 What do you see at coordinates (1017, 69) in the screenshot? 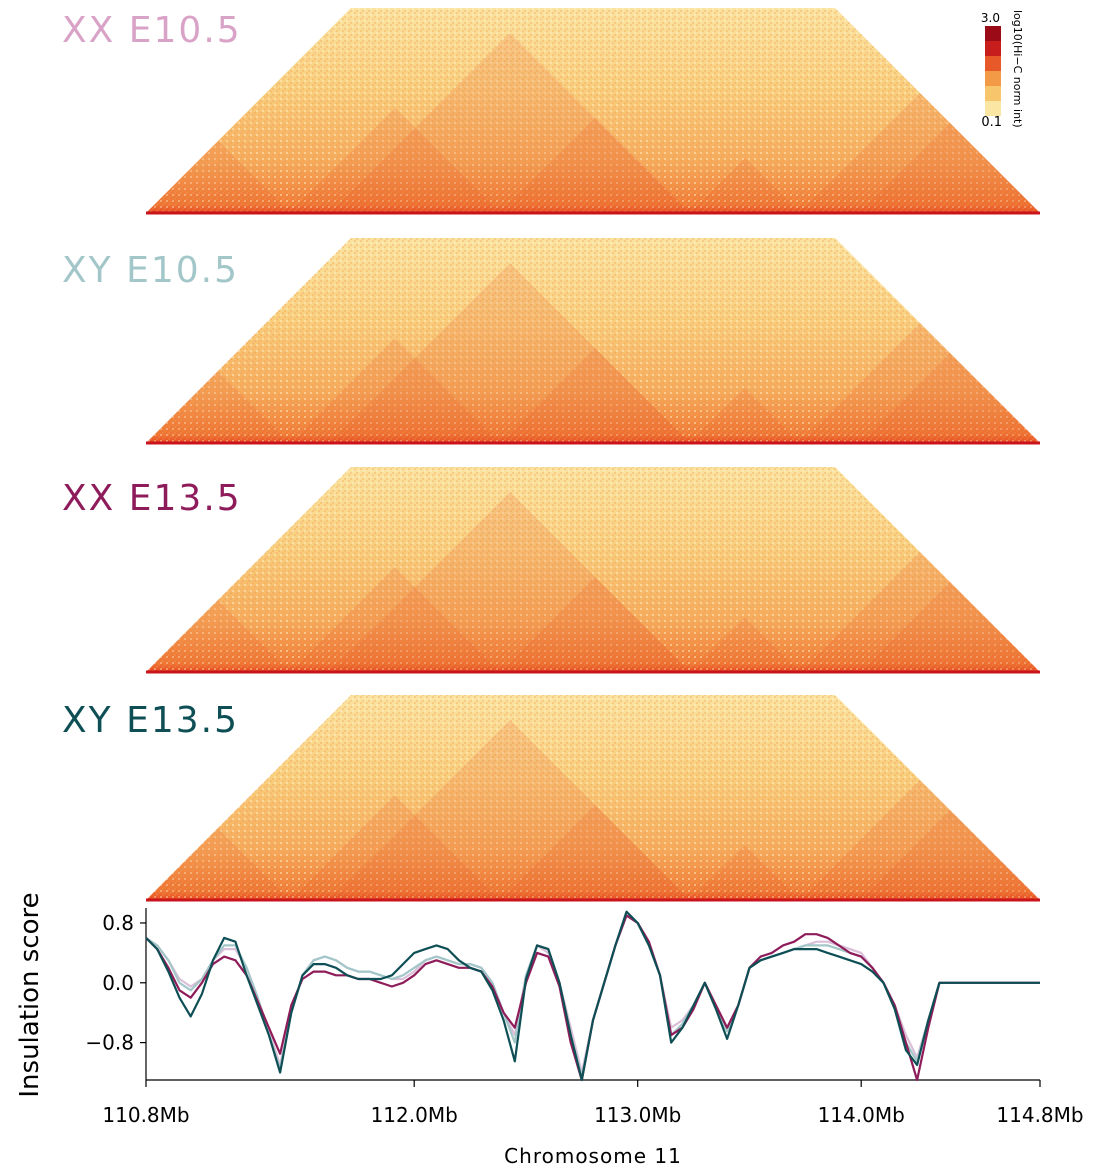
I see `colorbar-title: log10(Hi−C norm int)` at bounding box center [1017, 69].